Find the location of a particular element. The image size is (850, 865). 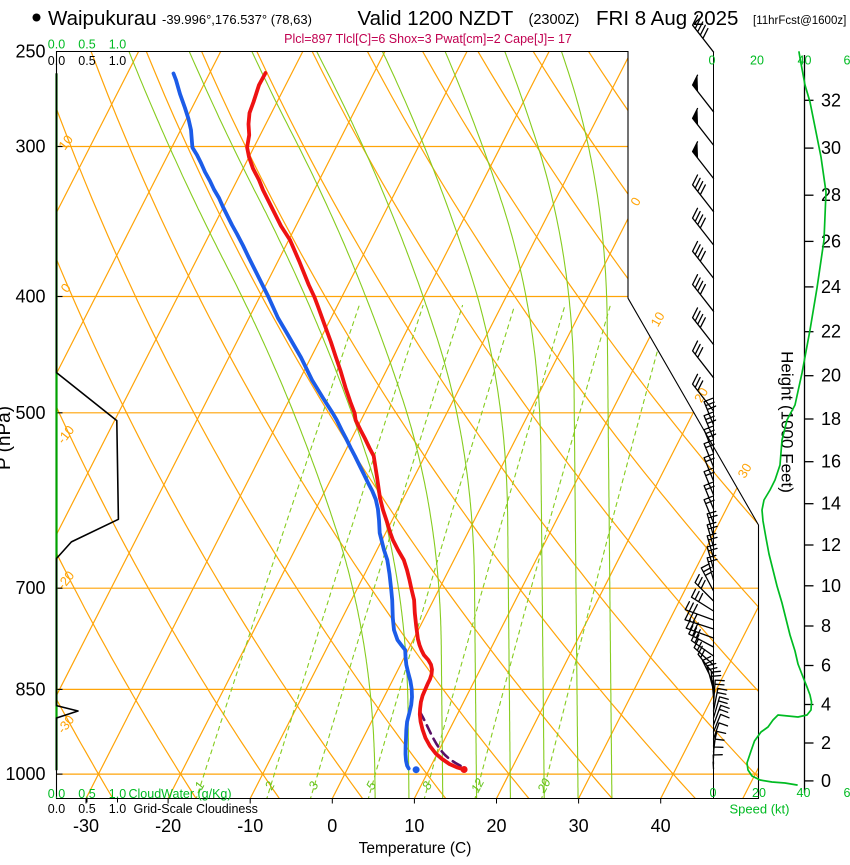

svg-text: (2300Z) is located at coordinates (554, 20).